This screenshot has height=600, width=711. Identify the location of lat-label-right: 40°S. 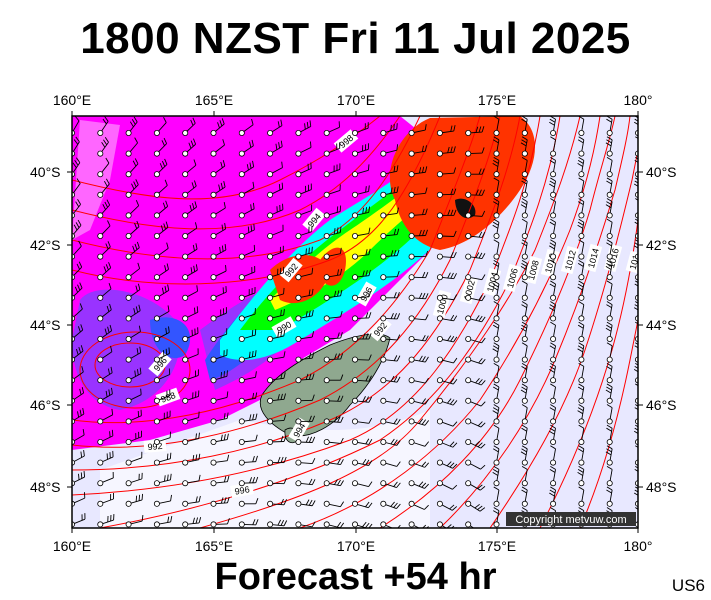
(661, 172).